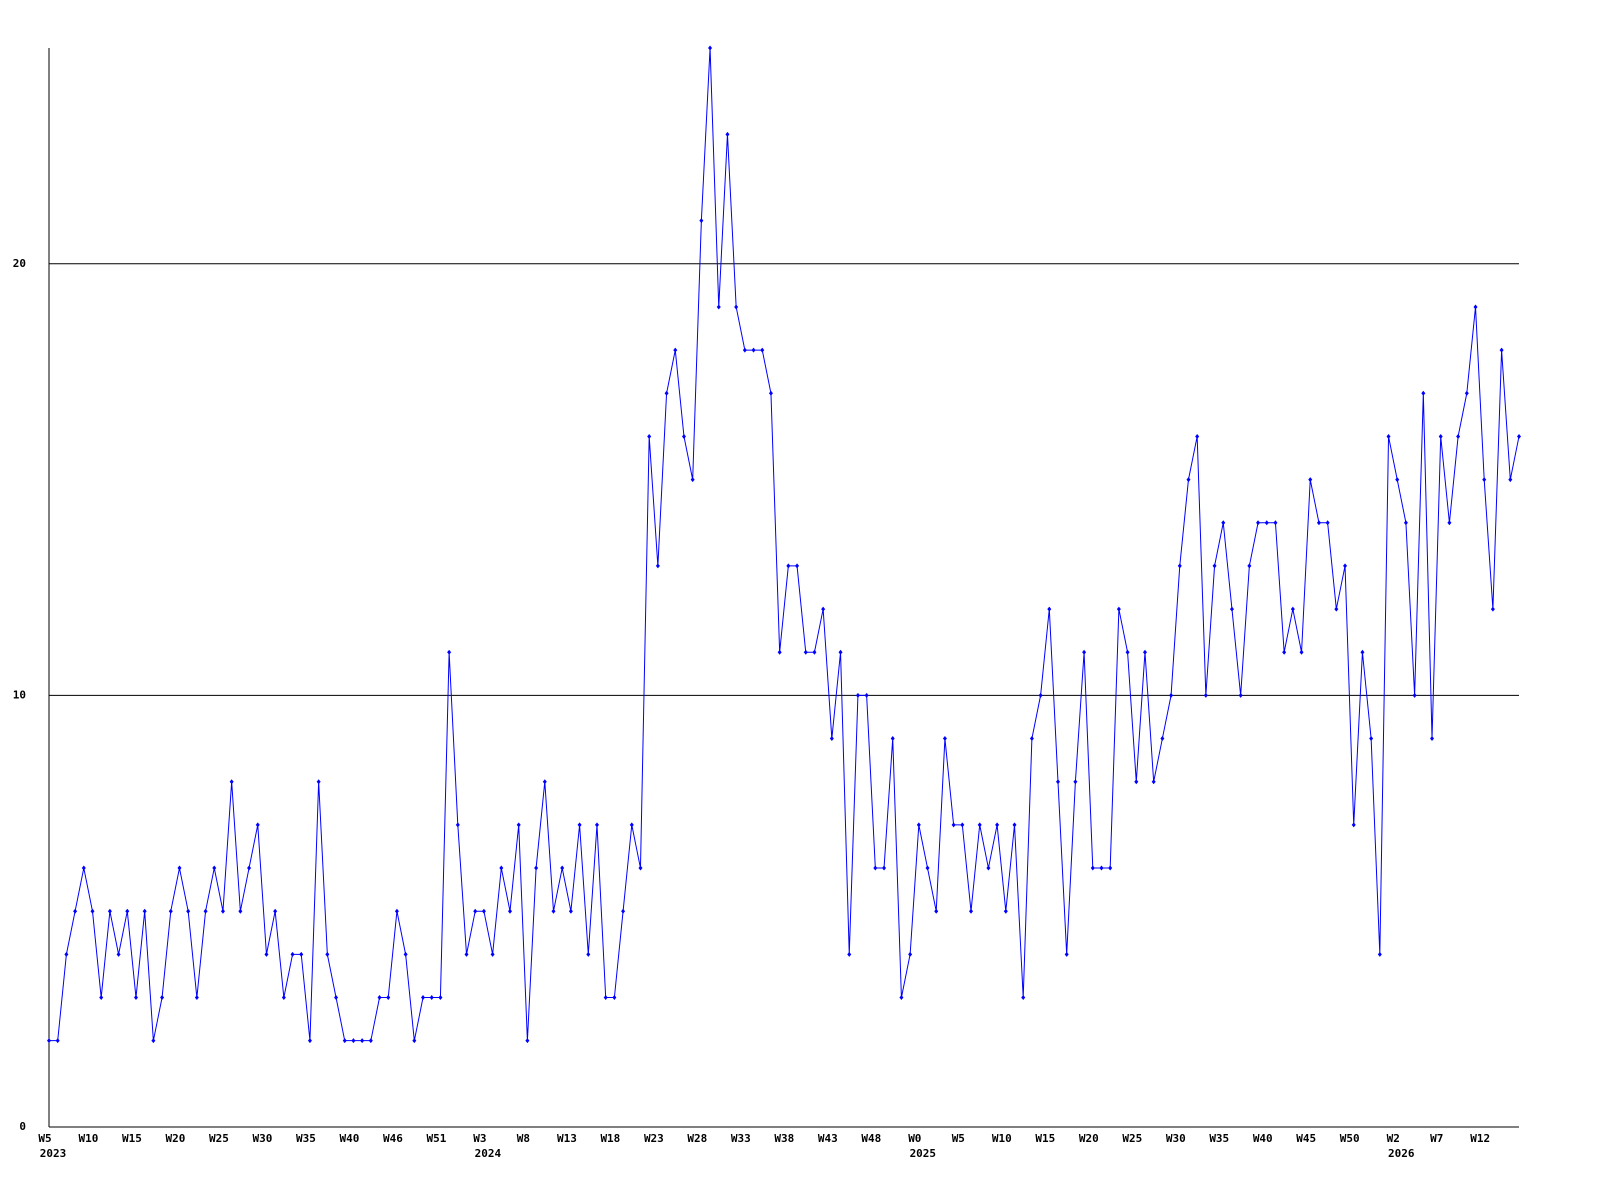 This screenshot has width=1600, height=1200. Describe the element at coordinates (697, 1138) in the screenshot. I see `x-tick-label: W28` at that location.